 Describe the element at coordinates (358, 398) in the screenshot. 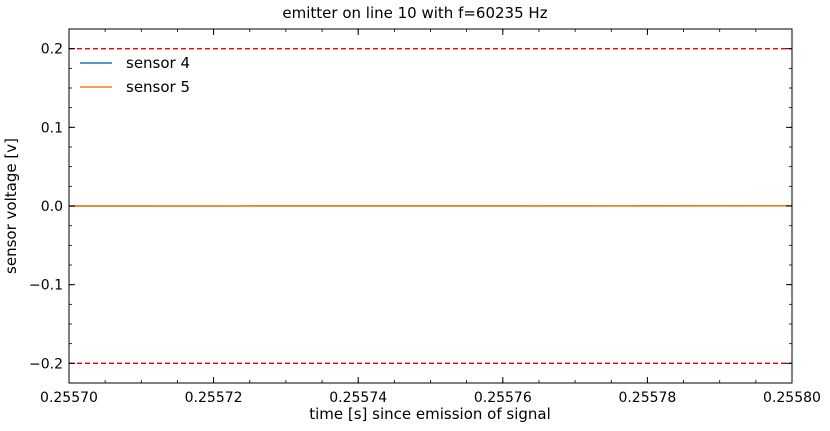

I see `x-tick-label: 0.25574` at that location.